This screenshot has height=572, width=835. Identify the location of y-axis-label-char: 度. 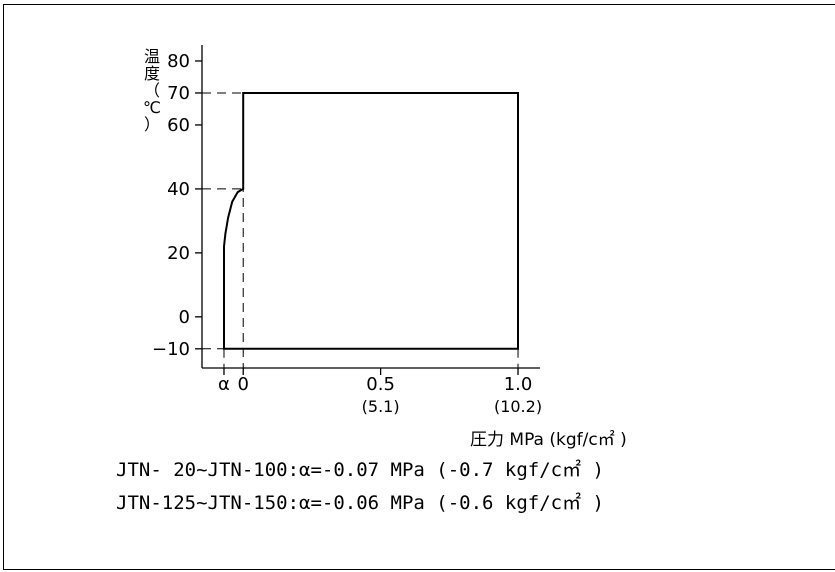
(152, 73).